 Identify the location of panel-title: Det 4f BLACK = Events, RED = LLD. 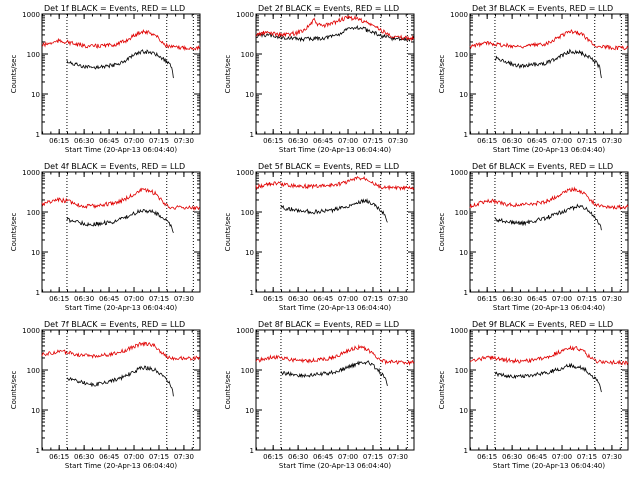
(114, 166).